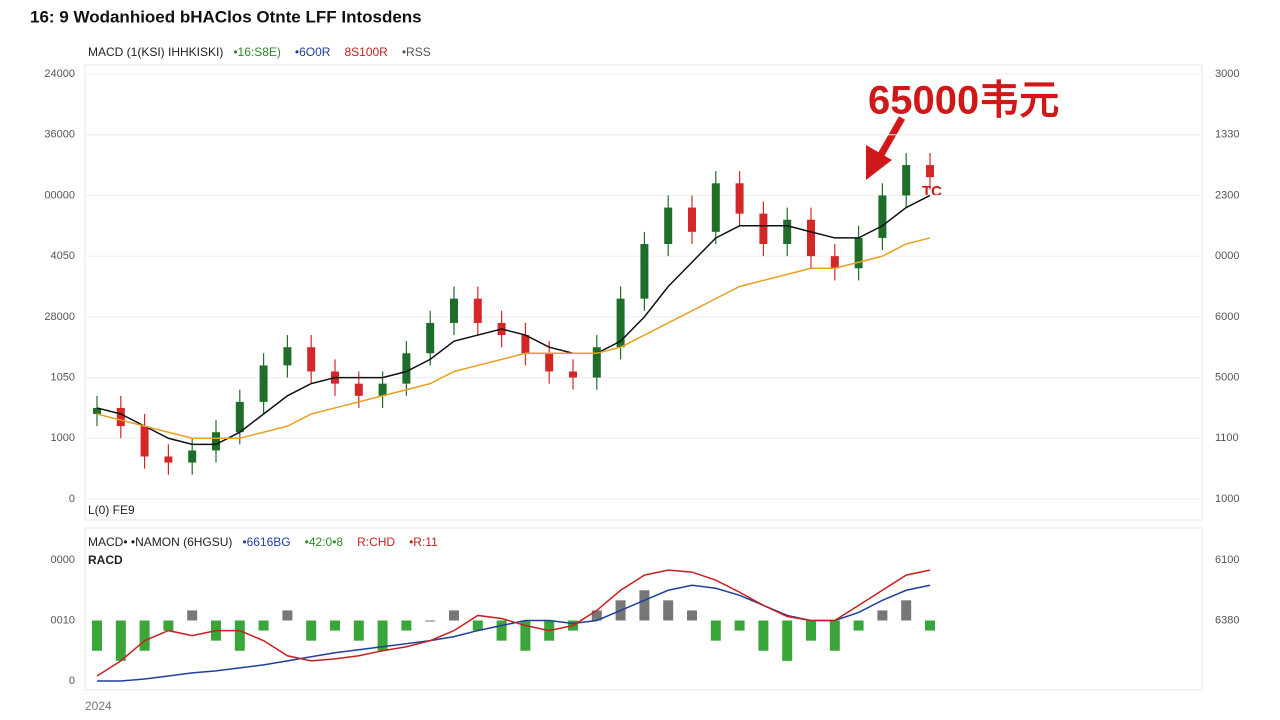 This screenshot has height=720, width=1280. What do you see at coordinates (59, 135) in the screenshot?
I see `tick-label: 36000` at bounding box center [59, 135].